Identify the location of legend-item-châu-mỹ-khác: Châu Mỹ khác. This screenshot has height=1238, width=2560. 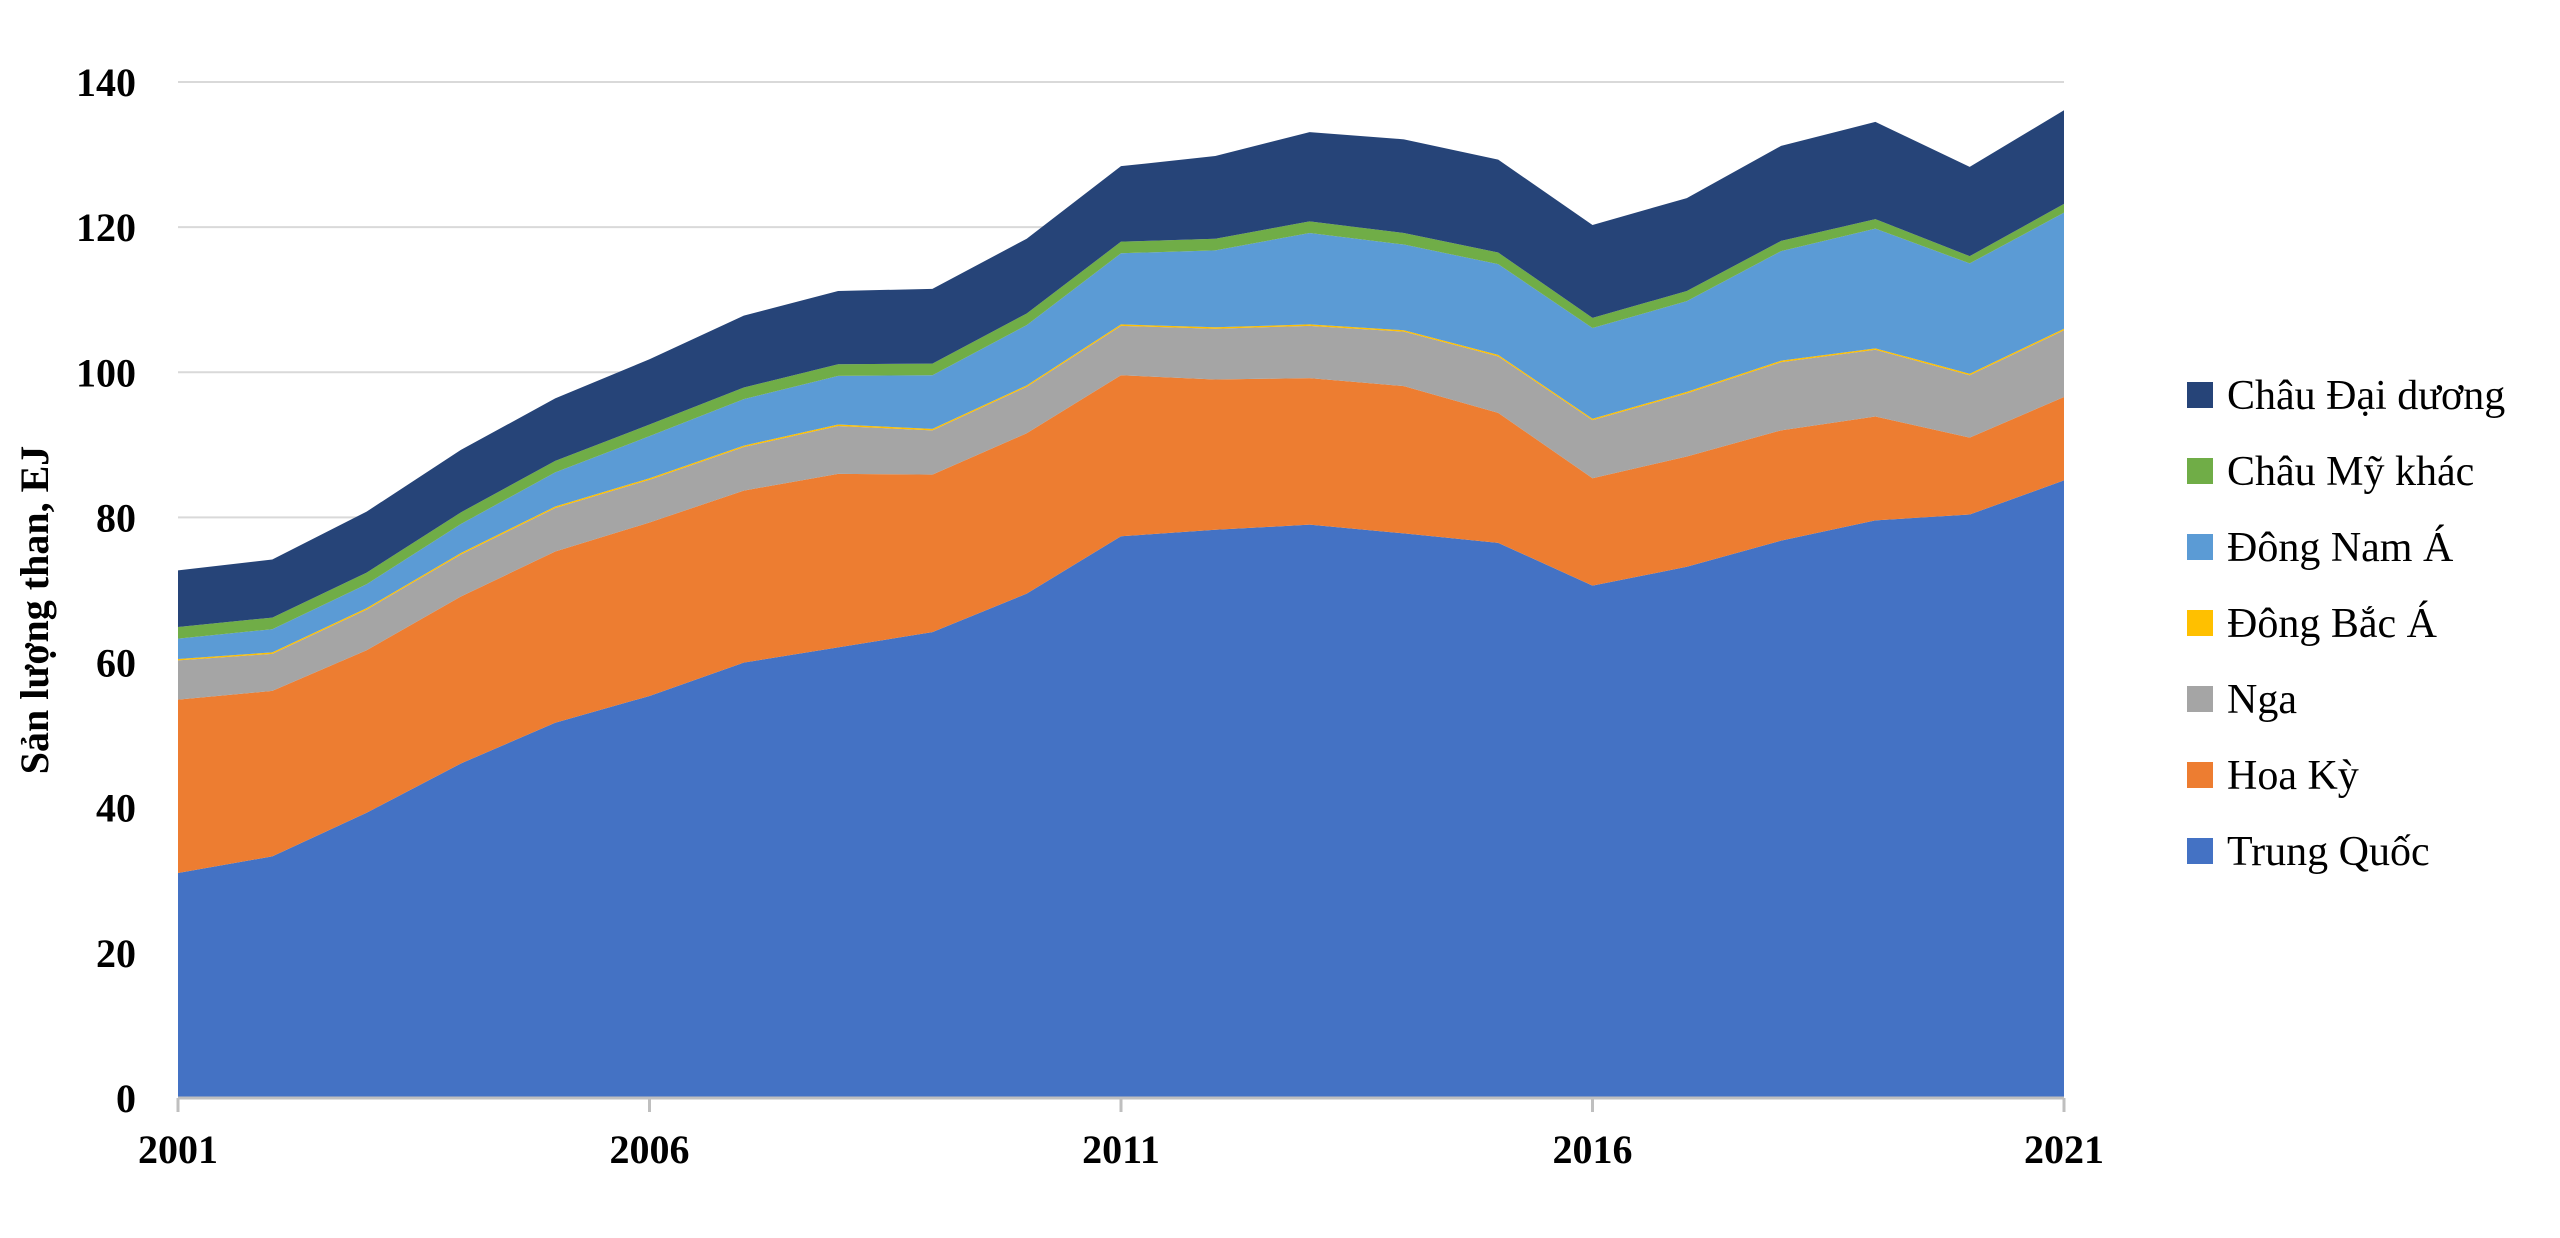
(2330, 472).